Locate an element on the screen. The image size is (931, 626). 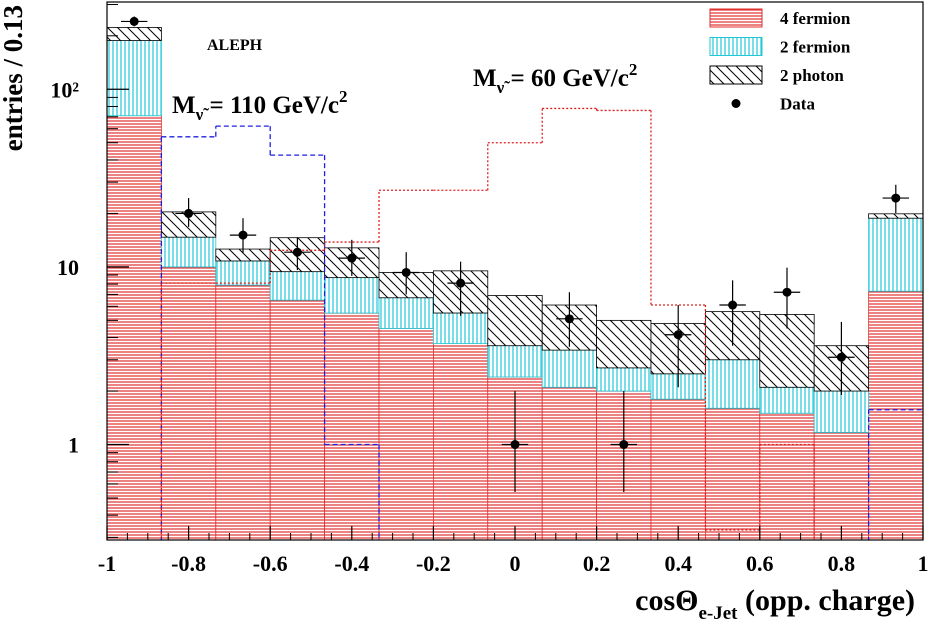
x-tick-label: -1 is located at coordinates (107, 563).